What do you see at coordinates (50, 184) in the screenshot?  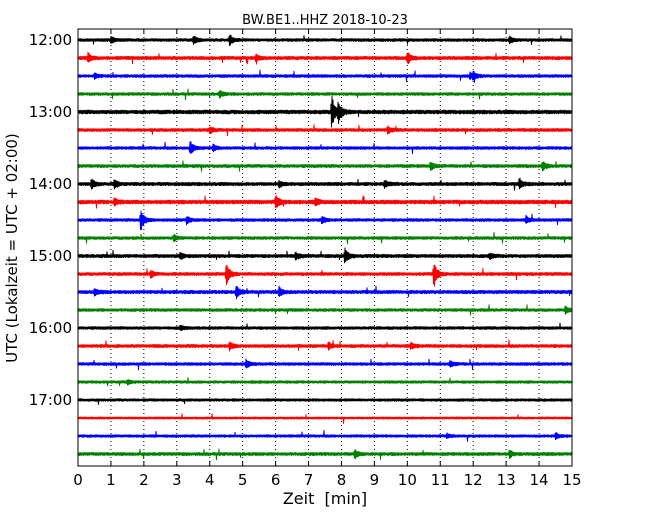 I see `y-tick-label: 14:00` at bounding box center [50, 184].